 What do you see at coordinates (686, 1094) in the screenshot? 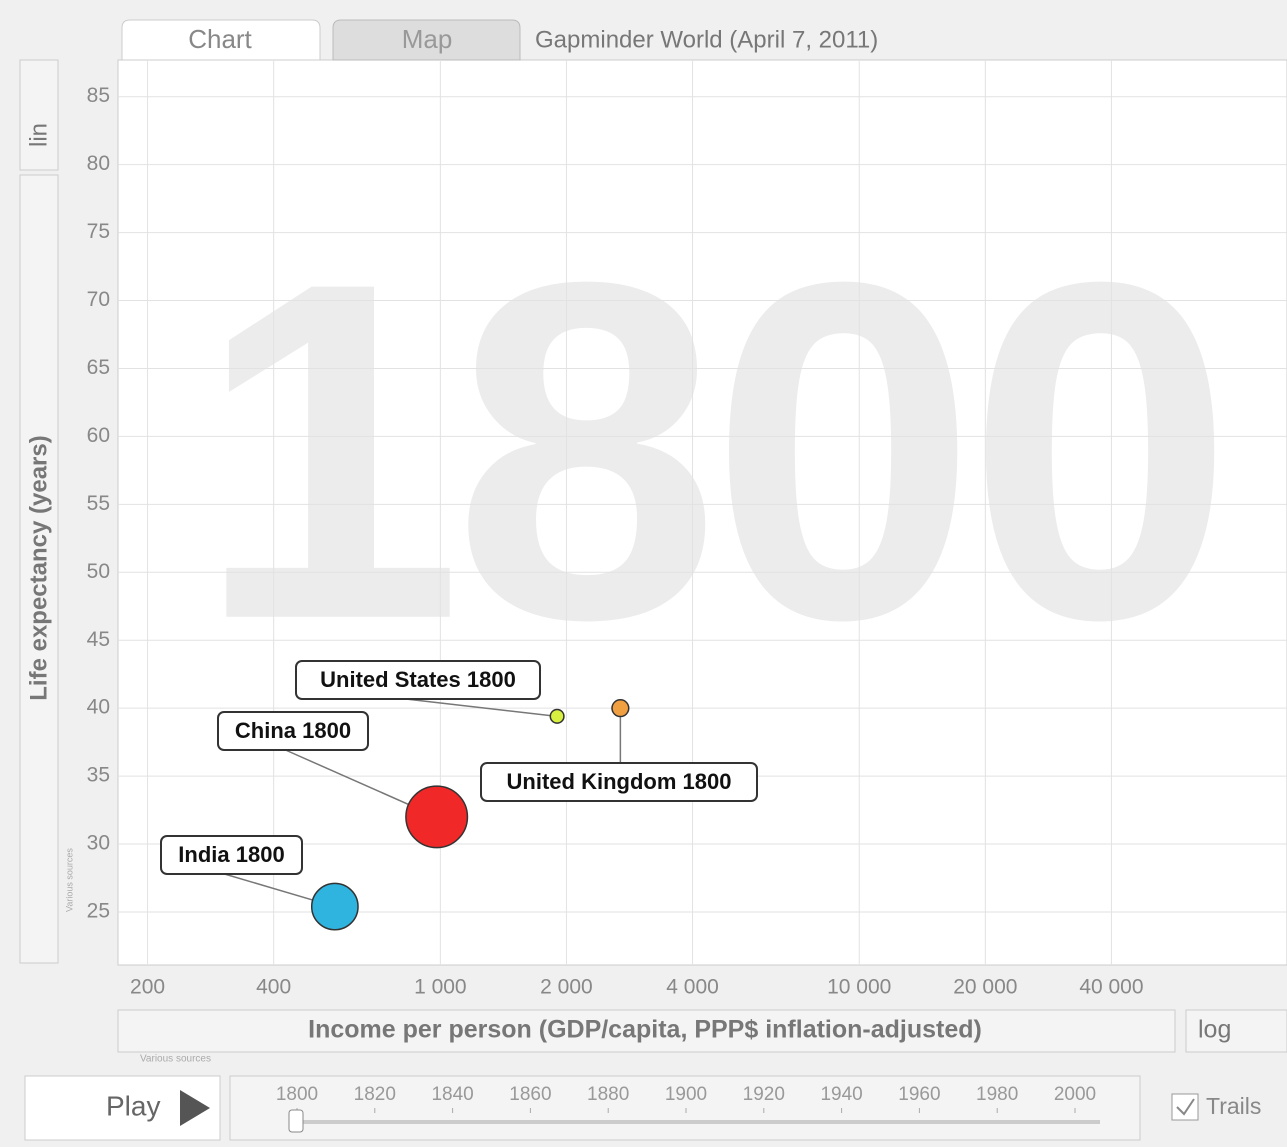
I see `year-tick-label: 1900` at bounding box center [686, 1094].